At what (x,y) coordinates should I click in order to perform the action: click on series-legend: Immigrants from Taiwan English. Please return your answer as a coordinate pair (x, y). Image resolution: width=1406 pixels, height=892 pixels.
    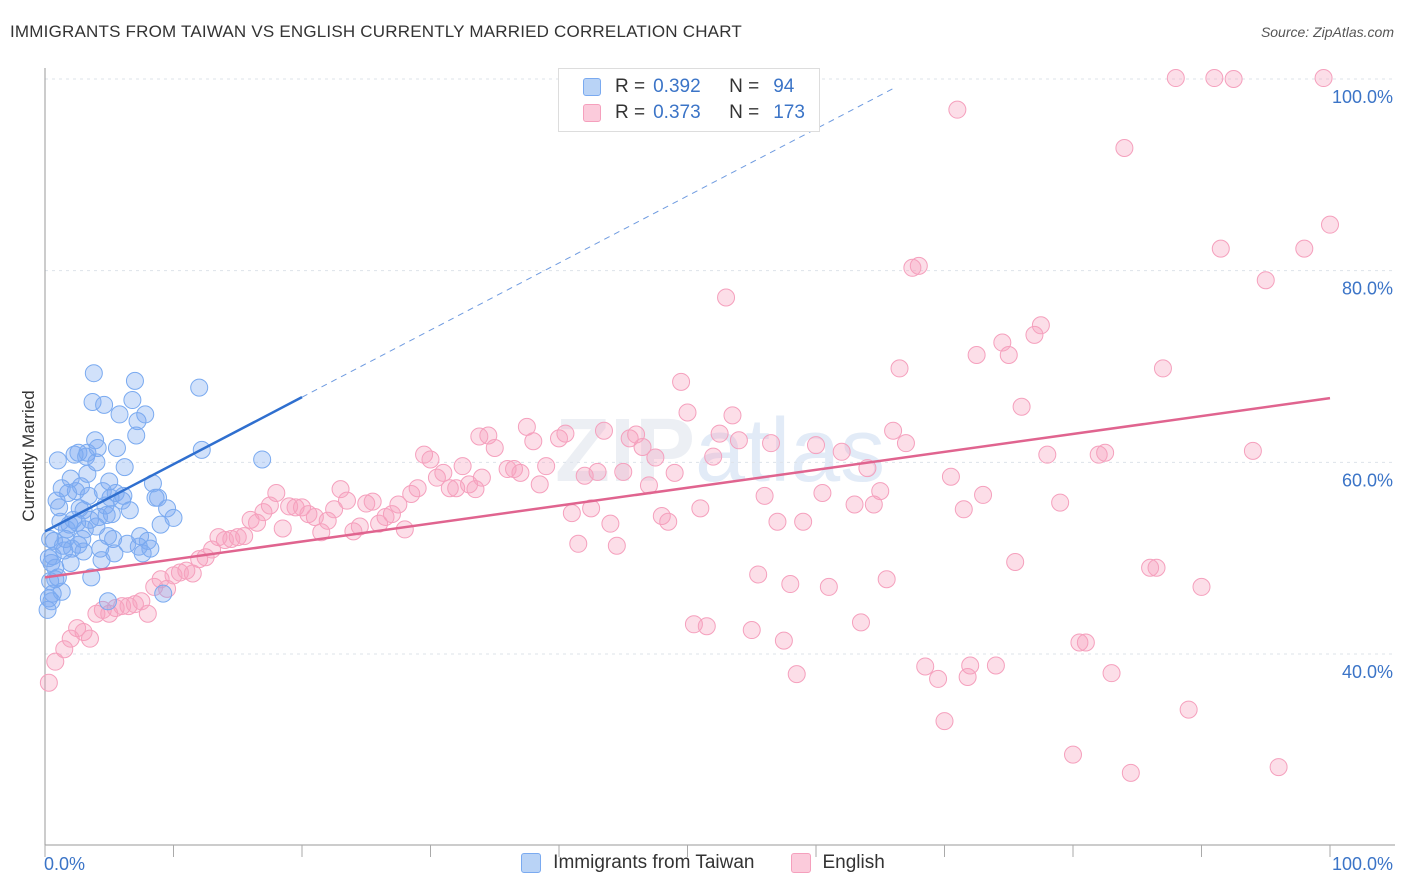
    Looking at the image, I should click on (703, 863).